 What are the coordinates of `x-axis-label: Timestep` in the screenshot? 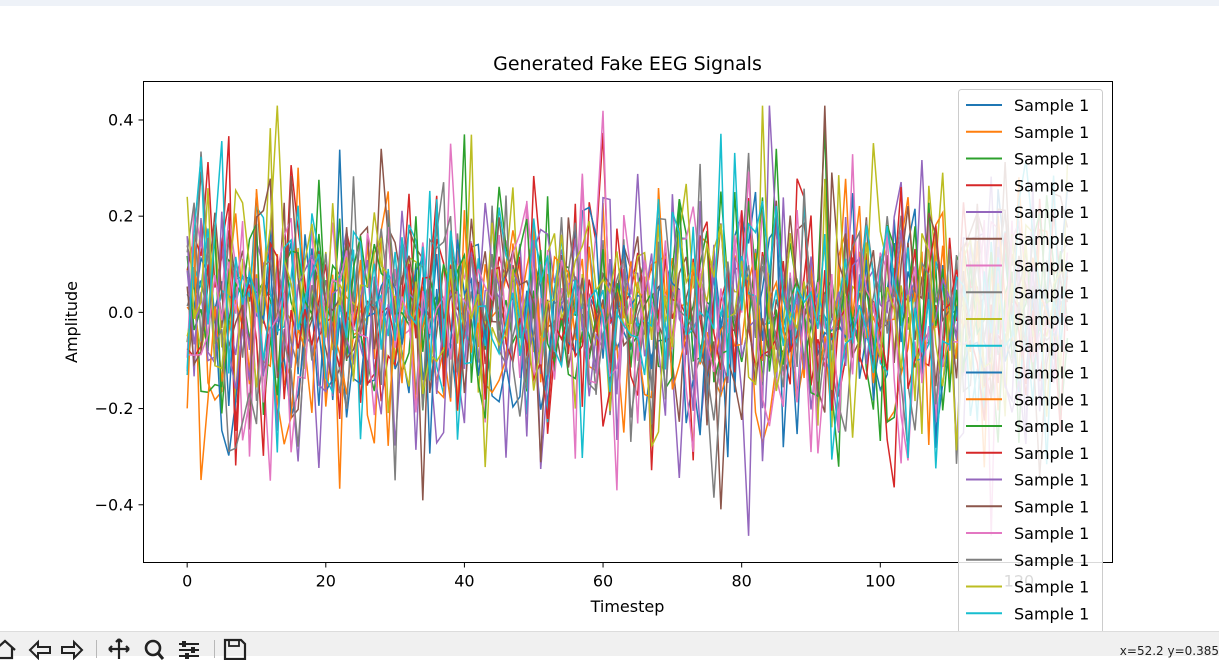 It's located at (627, 606).